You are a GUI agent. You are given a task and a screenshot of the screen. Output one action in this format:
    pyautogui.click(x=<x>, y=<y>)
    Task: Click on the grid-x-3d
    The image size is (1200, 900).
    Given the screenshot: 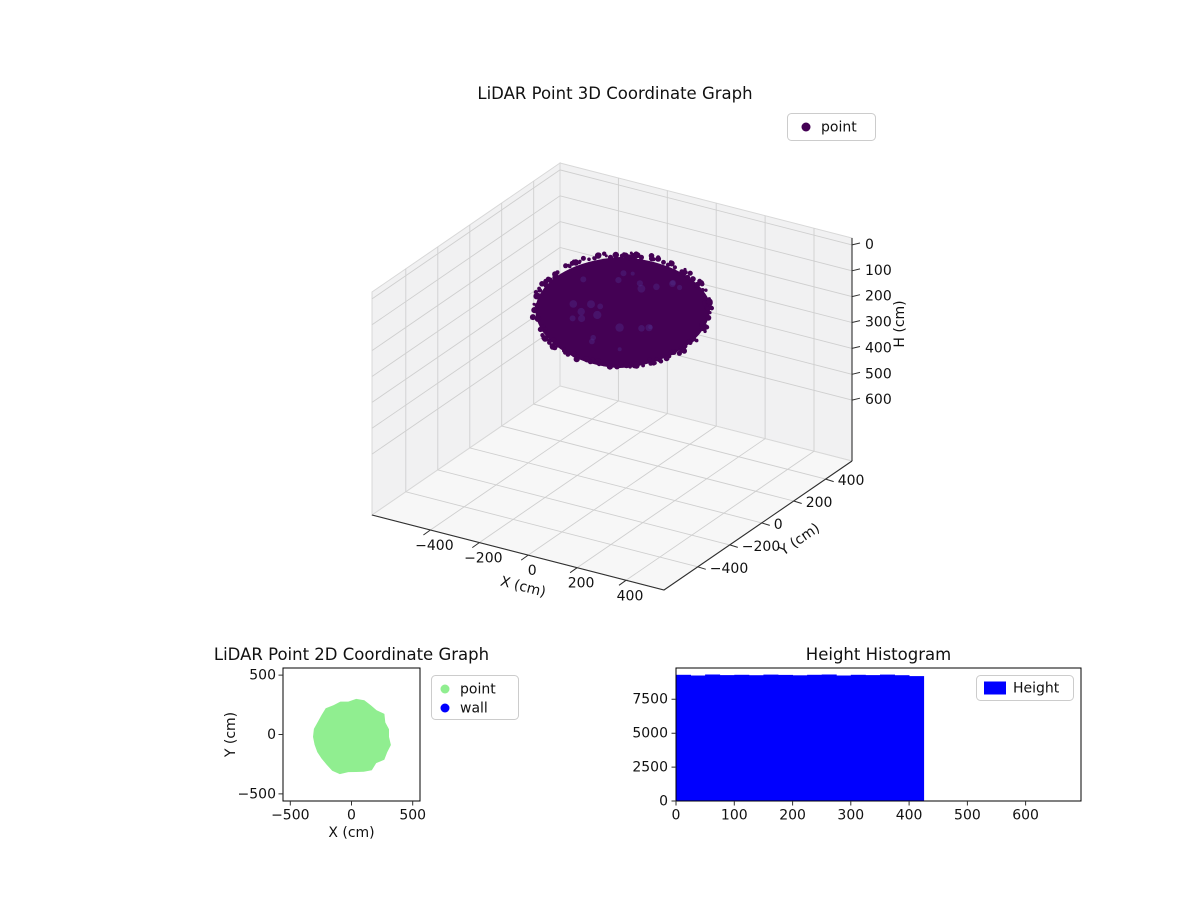 What is the action you would take?
    pyautogui.click(x=622, y=379)
    